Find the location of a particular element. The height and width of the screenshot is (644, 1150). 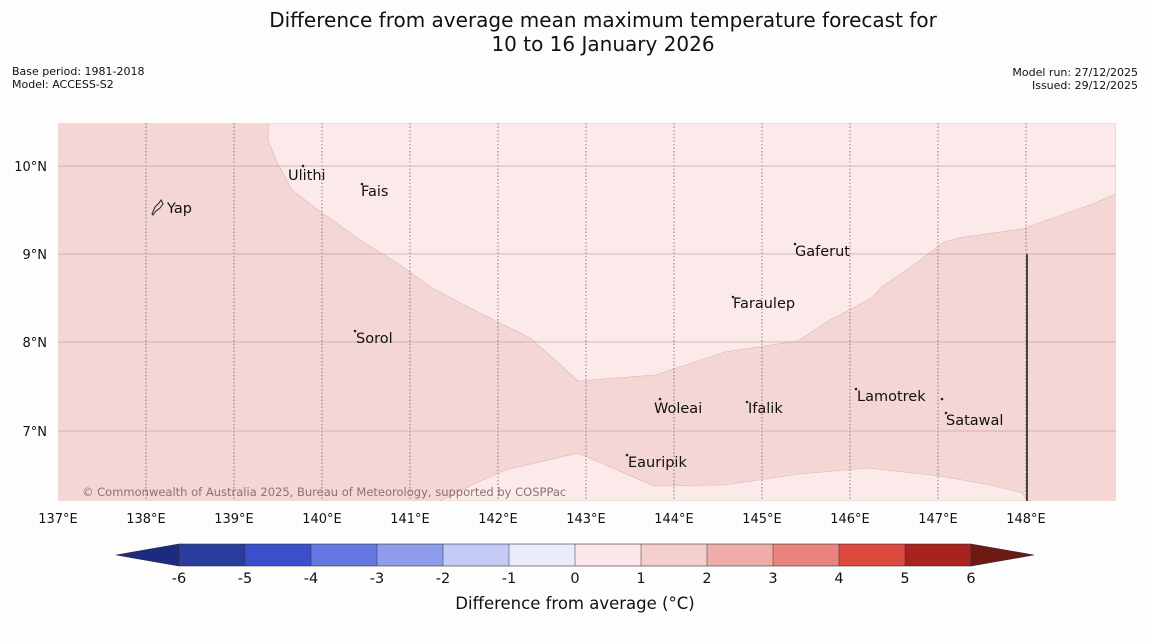

colorbar-tick: -2 is located at coordinates (443, 579).